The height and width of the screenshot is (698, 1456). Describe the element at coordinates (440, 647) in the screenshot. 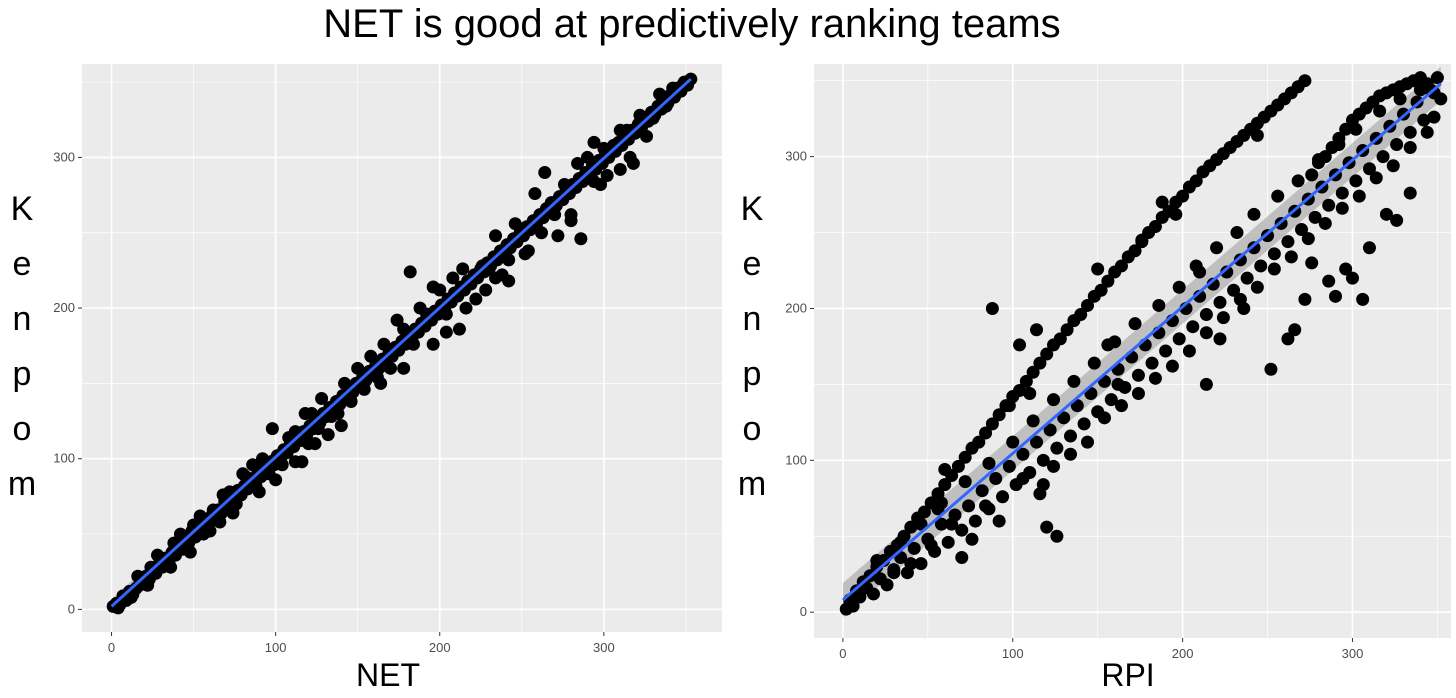

I see `x-tick-label: 200` at that location.